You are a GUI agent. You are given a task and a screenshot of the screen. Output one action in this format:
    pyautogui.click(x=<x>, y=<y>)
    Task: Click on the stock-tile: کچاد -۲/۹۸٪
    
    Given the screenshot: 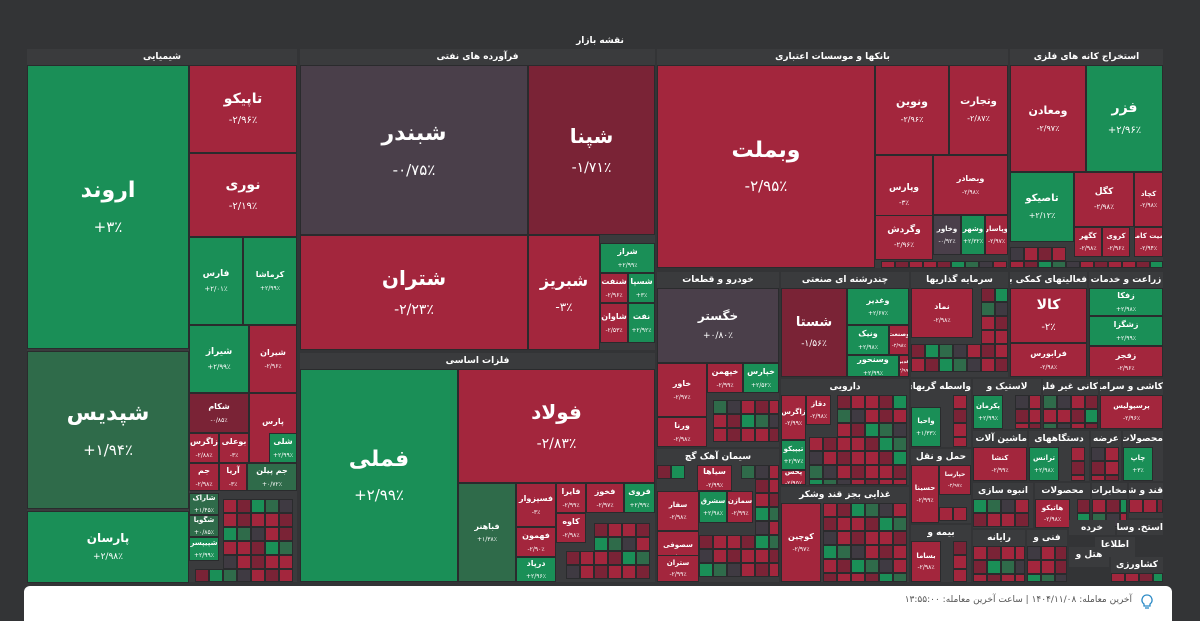 What is the action you would take?
    pyautogui.click(x=1148, y=199)
    